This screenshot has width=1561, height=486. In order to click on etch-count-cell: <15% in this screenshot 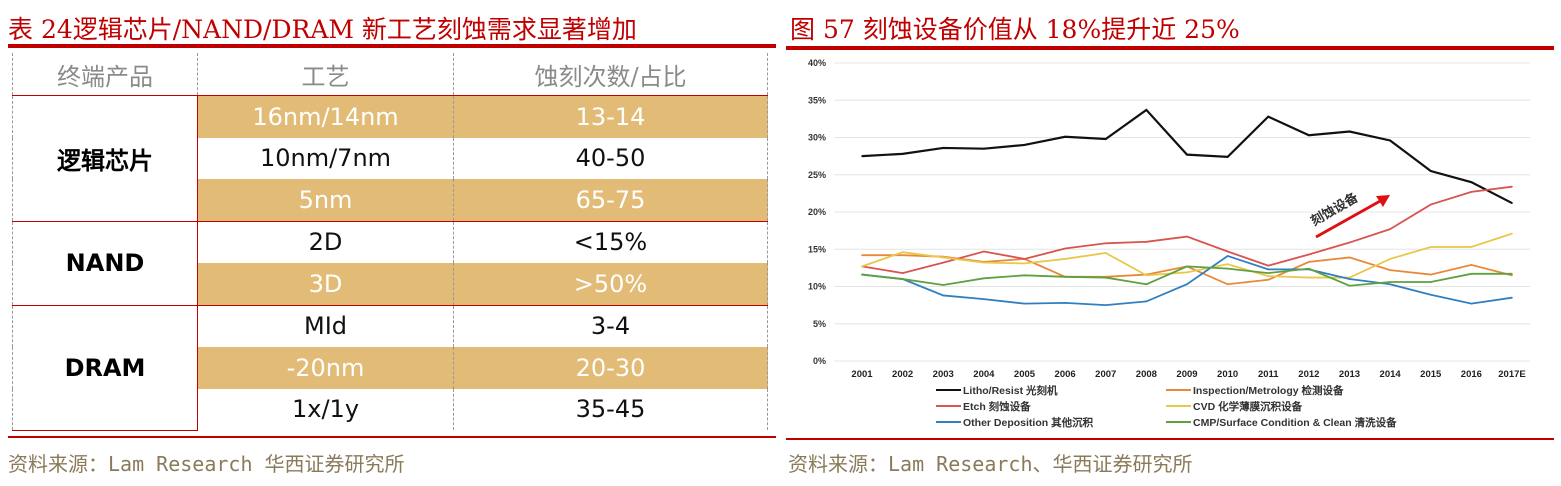, I will do `click(610, 241)`.